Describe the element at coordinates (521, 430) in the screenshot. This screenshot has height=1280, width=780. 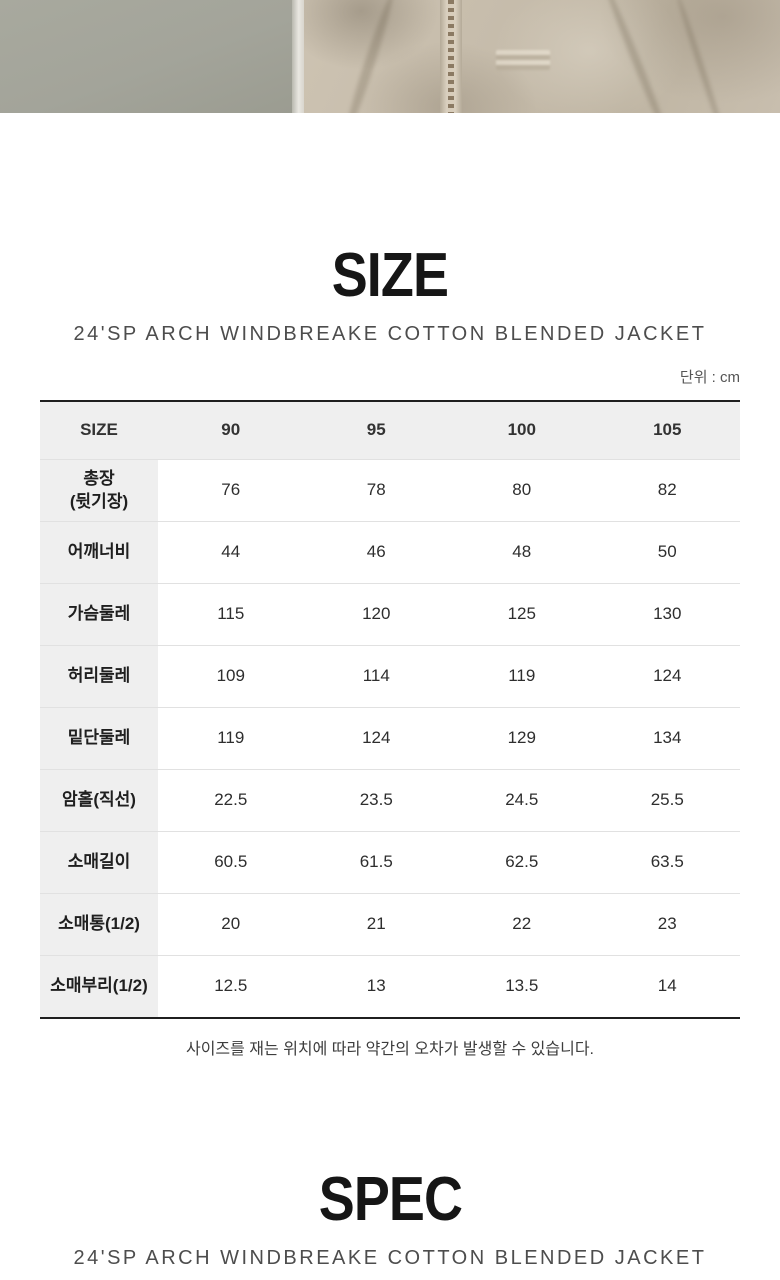
I see `header-cell-100: 100` at that location.